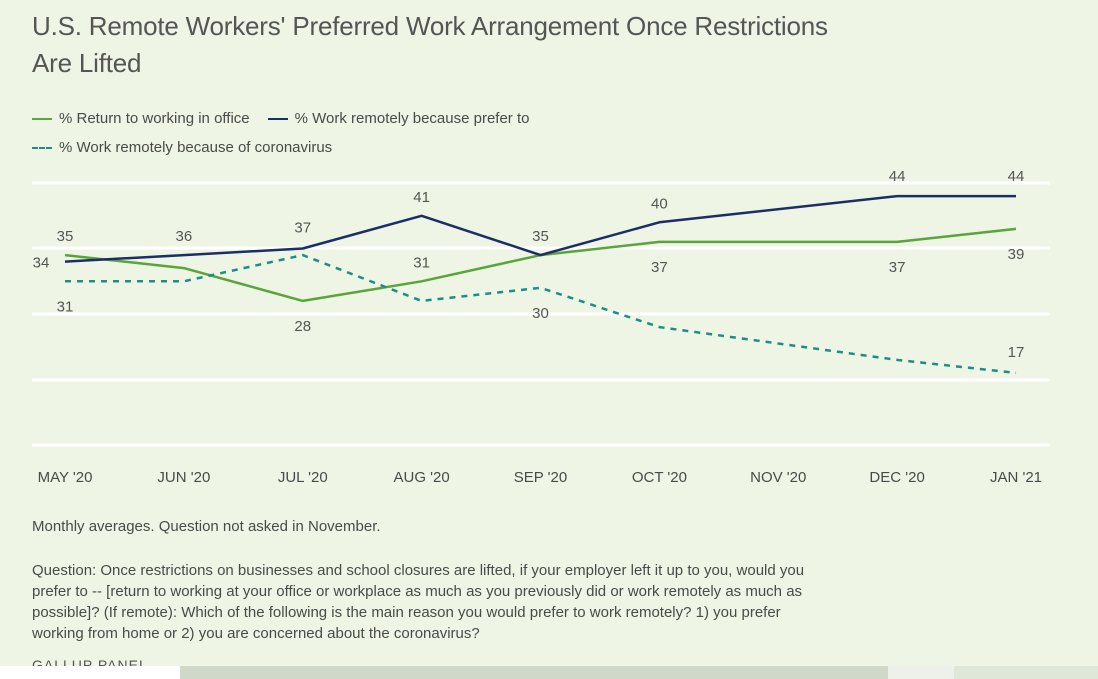  I want to click on data-label-corona: 31, so click(65, 306).